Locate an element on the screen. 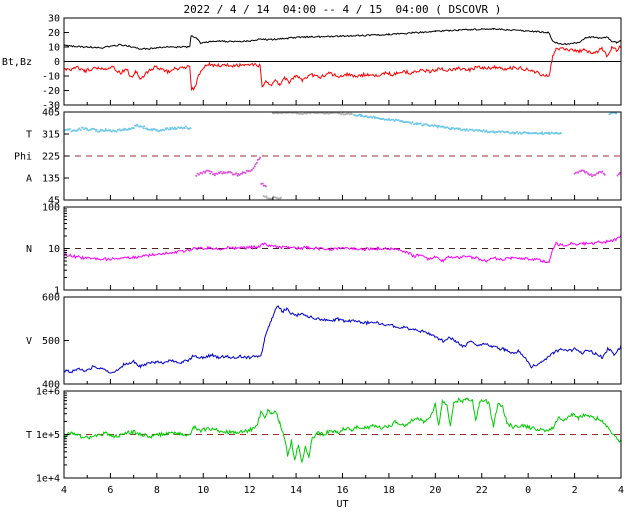  x-tick-label: 0 is located at coordinates (528, 490).